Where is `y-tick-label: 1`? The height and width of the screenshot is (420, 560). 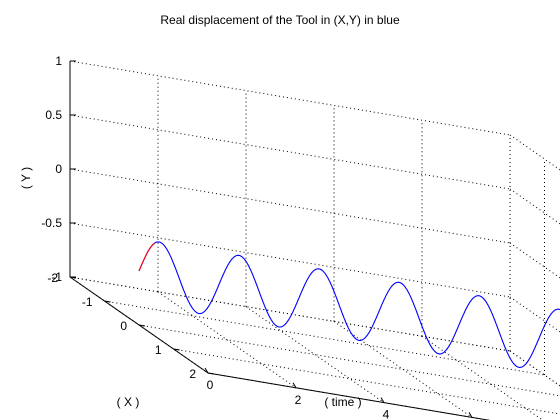 y-tick-label: 1 is located at coordinates (158, 350).